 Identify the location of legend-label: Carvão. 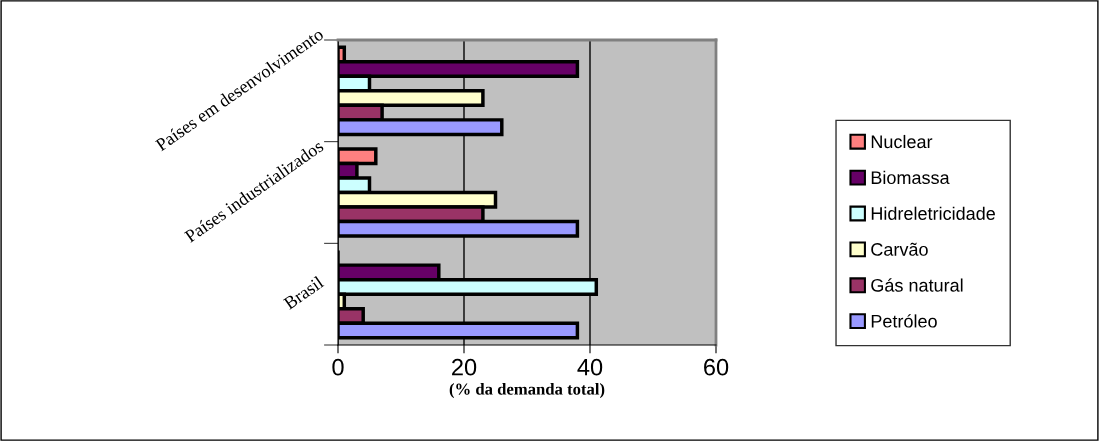
(899, 249).